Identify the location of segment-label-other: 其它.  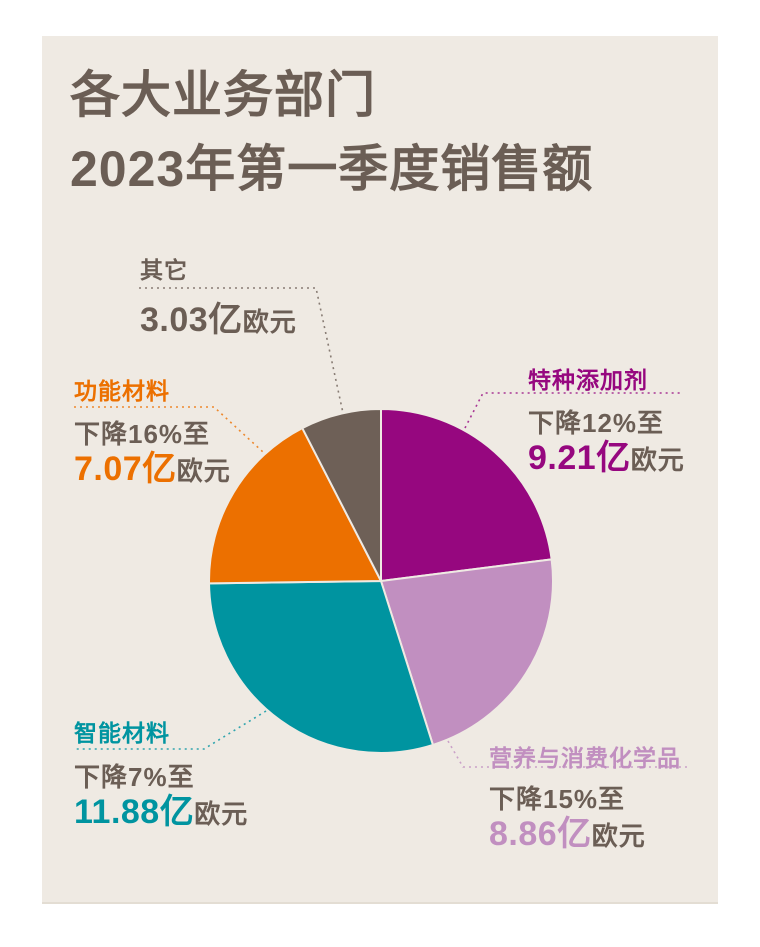
(164, 270).